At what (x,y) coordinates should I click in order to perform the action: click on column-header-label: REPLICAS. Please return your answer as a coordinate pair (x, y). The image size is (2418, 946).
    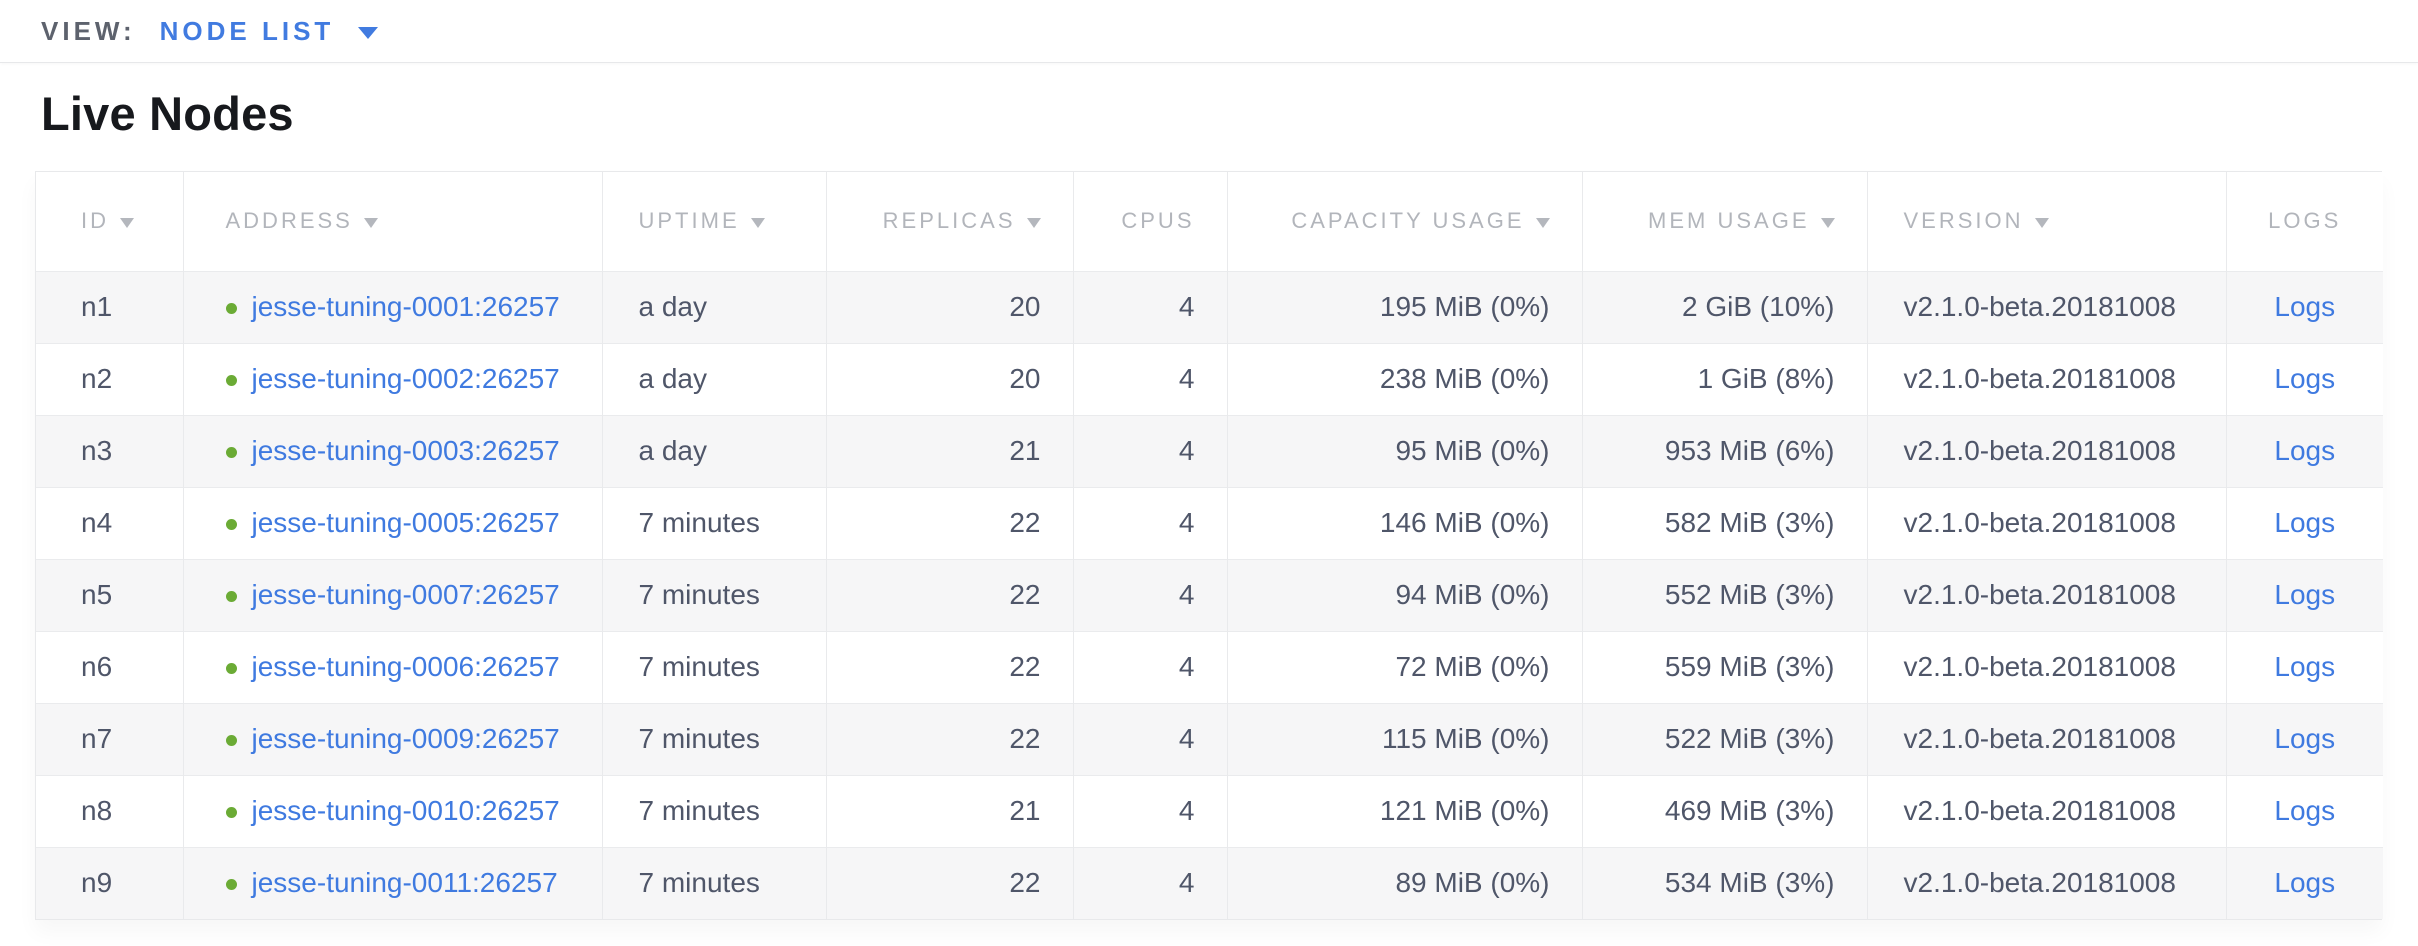
    Looking at the image, I should click on (949, 221).